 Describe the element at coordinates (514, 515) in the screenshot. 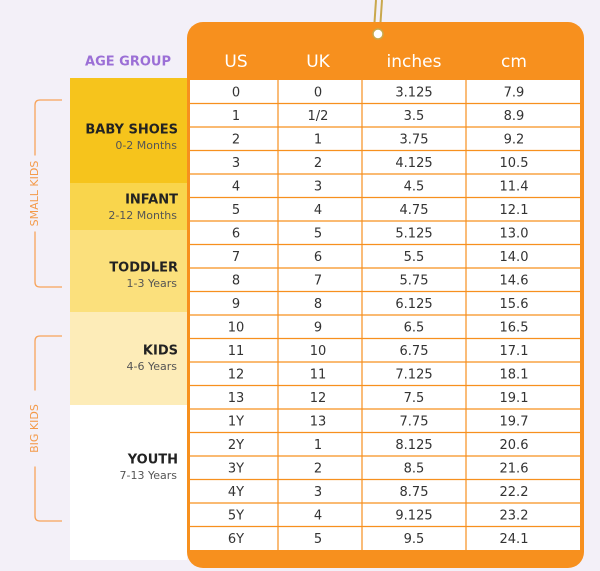

I see `cell: 23.2` at that location.